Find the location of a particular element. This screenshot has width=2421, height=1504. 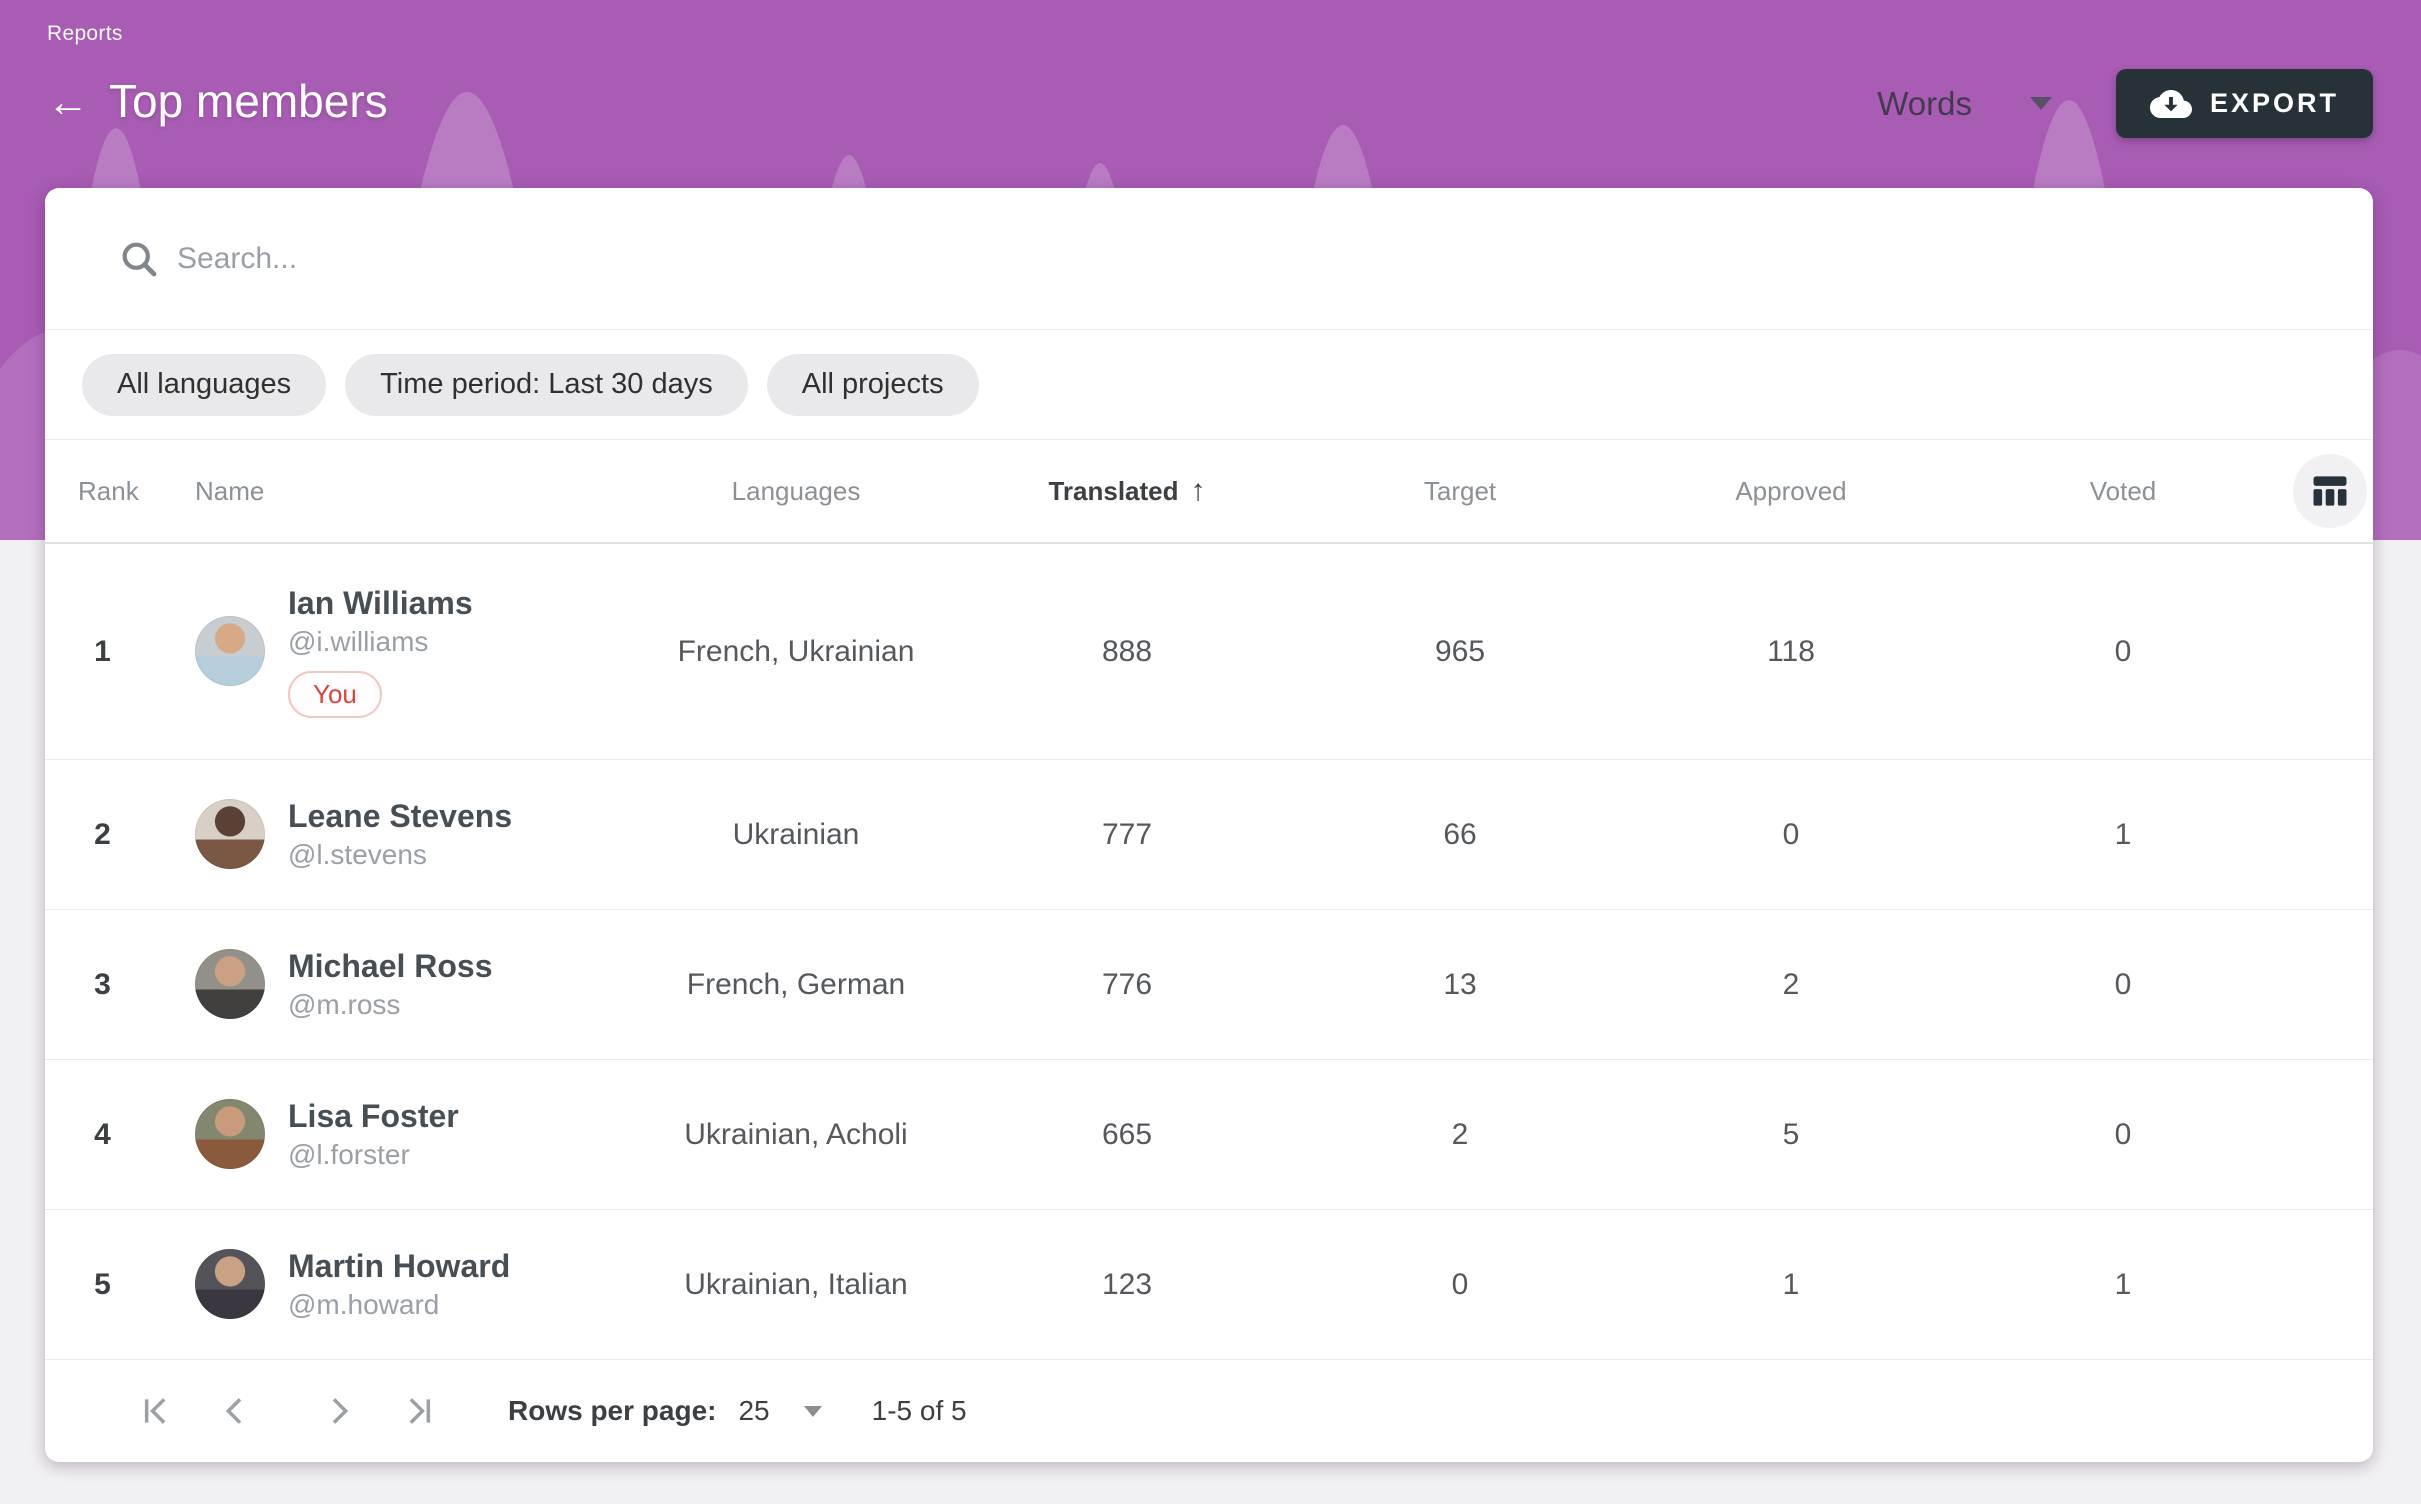

page-header: Reports ← Top members is located at coordinates (217, 75).